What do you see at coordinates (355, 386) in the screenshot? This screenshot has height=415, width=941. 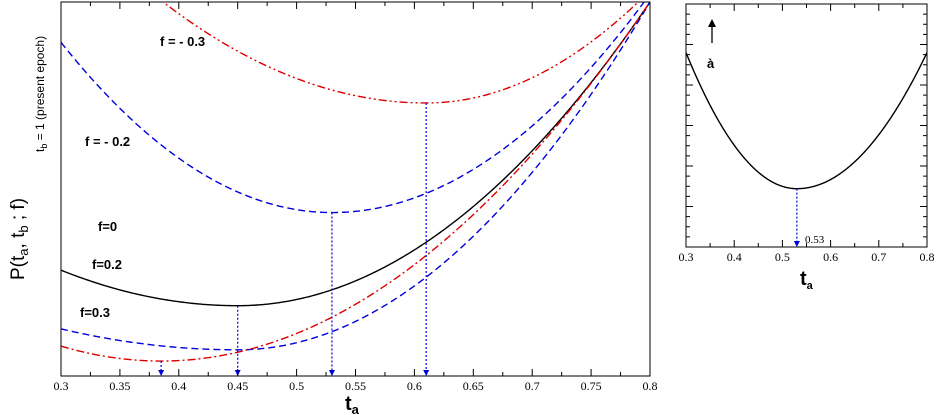 I see `main-xtick-label-5: 0.55` at bounding box center [355, 386].